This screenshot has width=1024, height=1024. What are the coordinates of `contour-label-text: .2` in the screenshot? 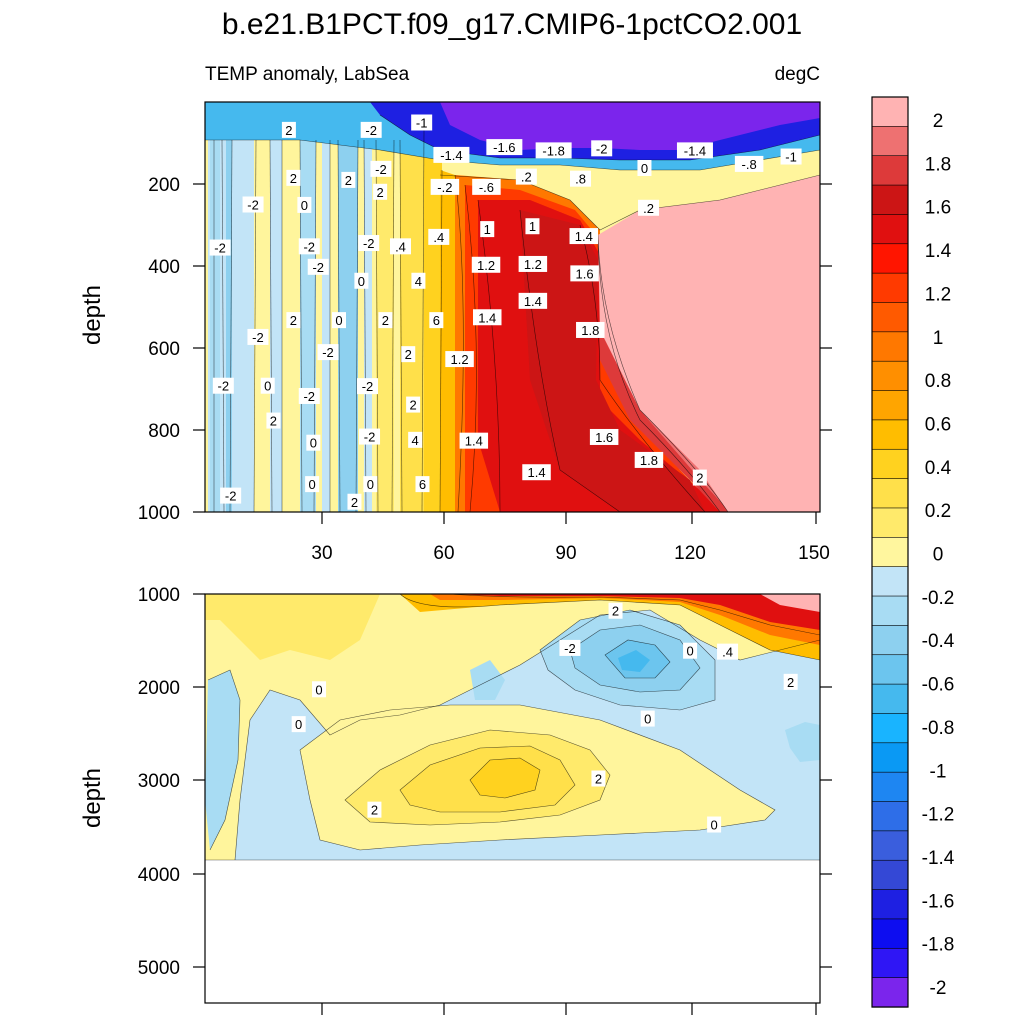 It's located at (526, 177).